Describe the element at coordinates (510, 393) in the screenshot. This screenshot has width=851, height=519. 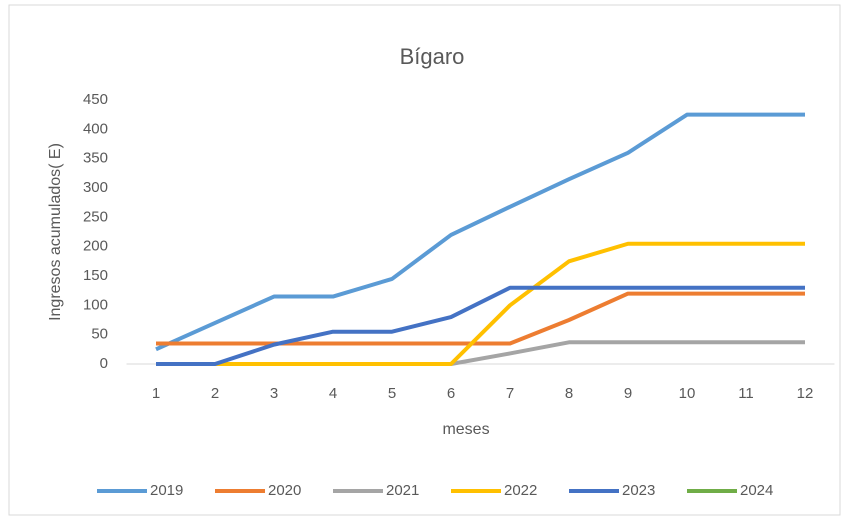
I see `x-tick-label: 7` at that location.